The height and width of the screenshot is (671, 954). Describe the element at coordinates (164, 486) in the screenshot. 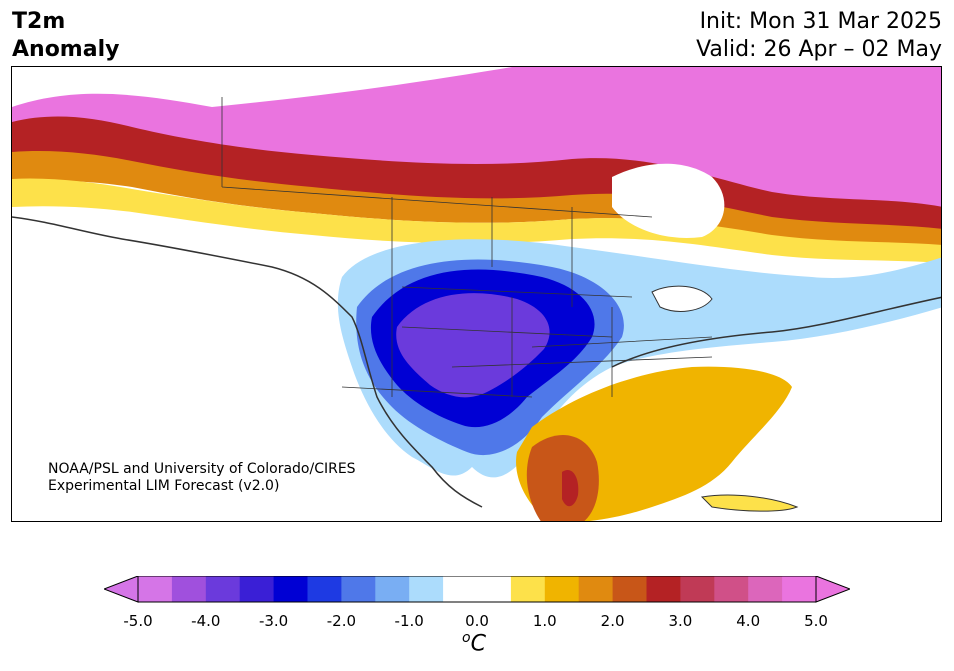

I see `credit-line2: Experimental LIM Forecast (v2.0)` at that location.